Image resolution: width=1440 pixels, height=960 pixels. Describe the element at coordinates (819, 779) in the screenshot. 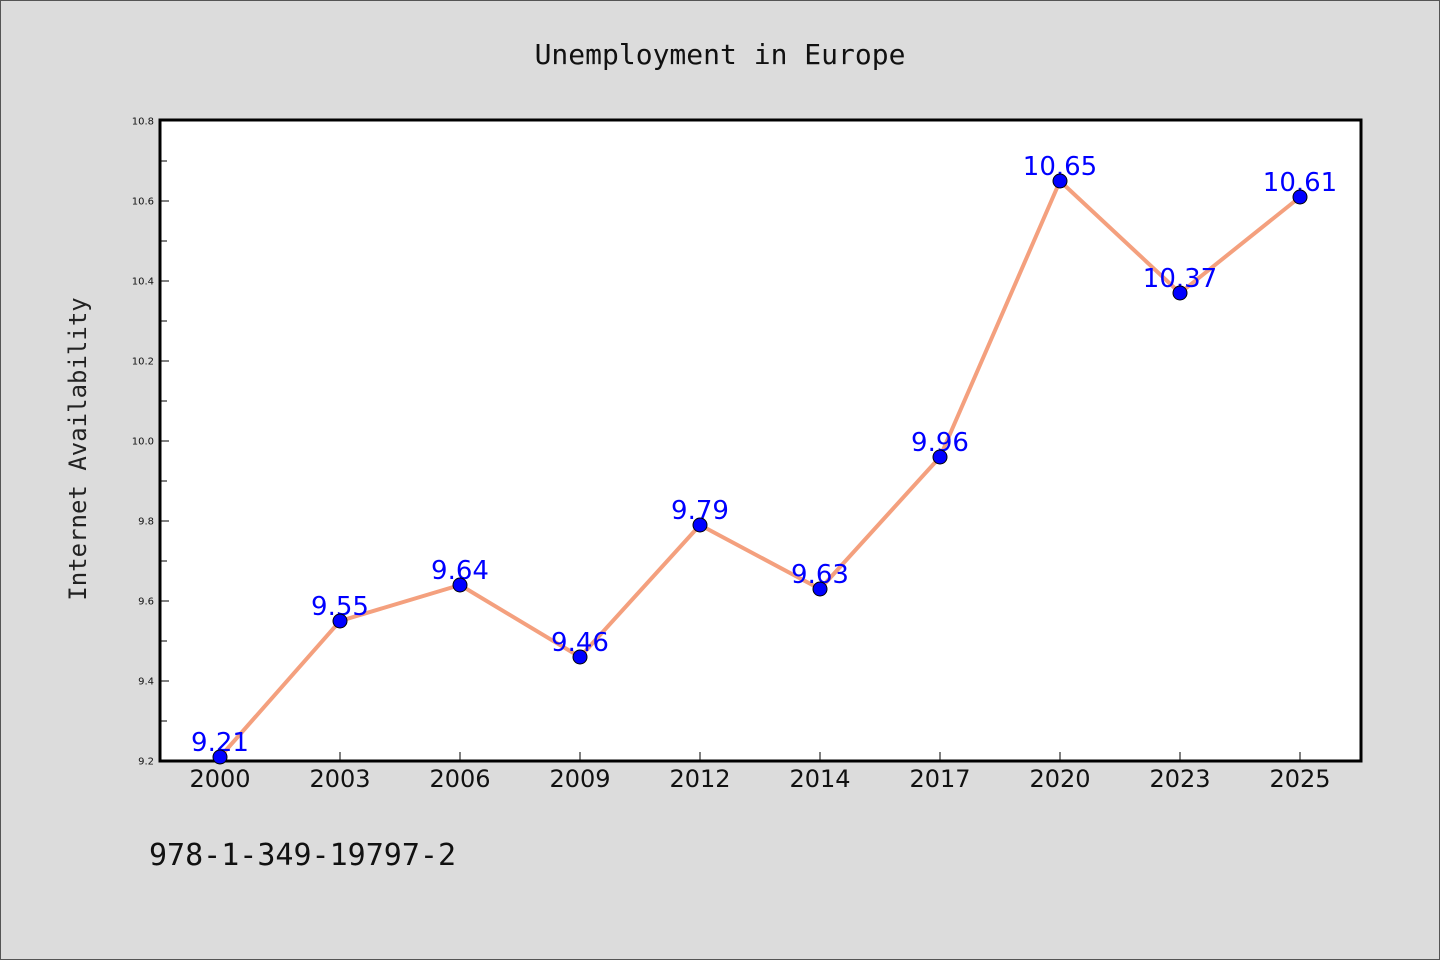

I see `x-tick-label: 2014` at that location.